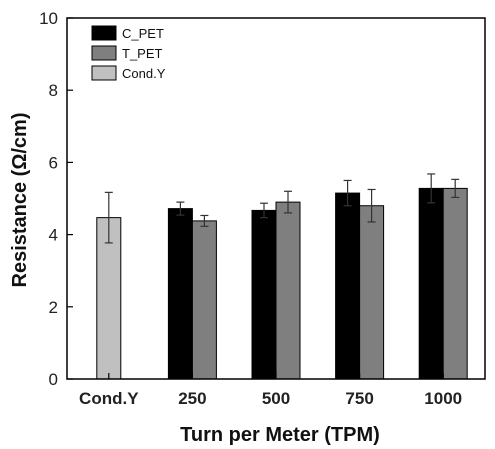  What do you see at coordinates (56, 199) in the screenshot?
I see `y-axis: 0 2 4 6 8 10` at bounding box center [56, 199].